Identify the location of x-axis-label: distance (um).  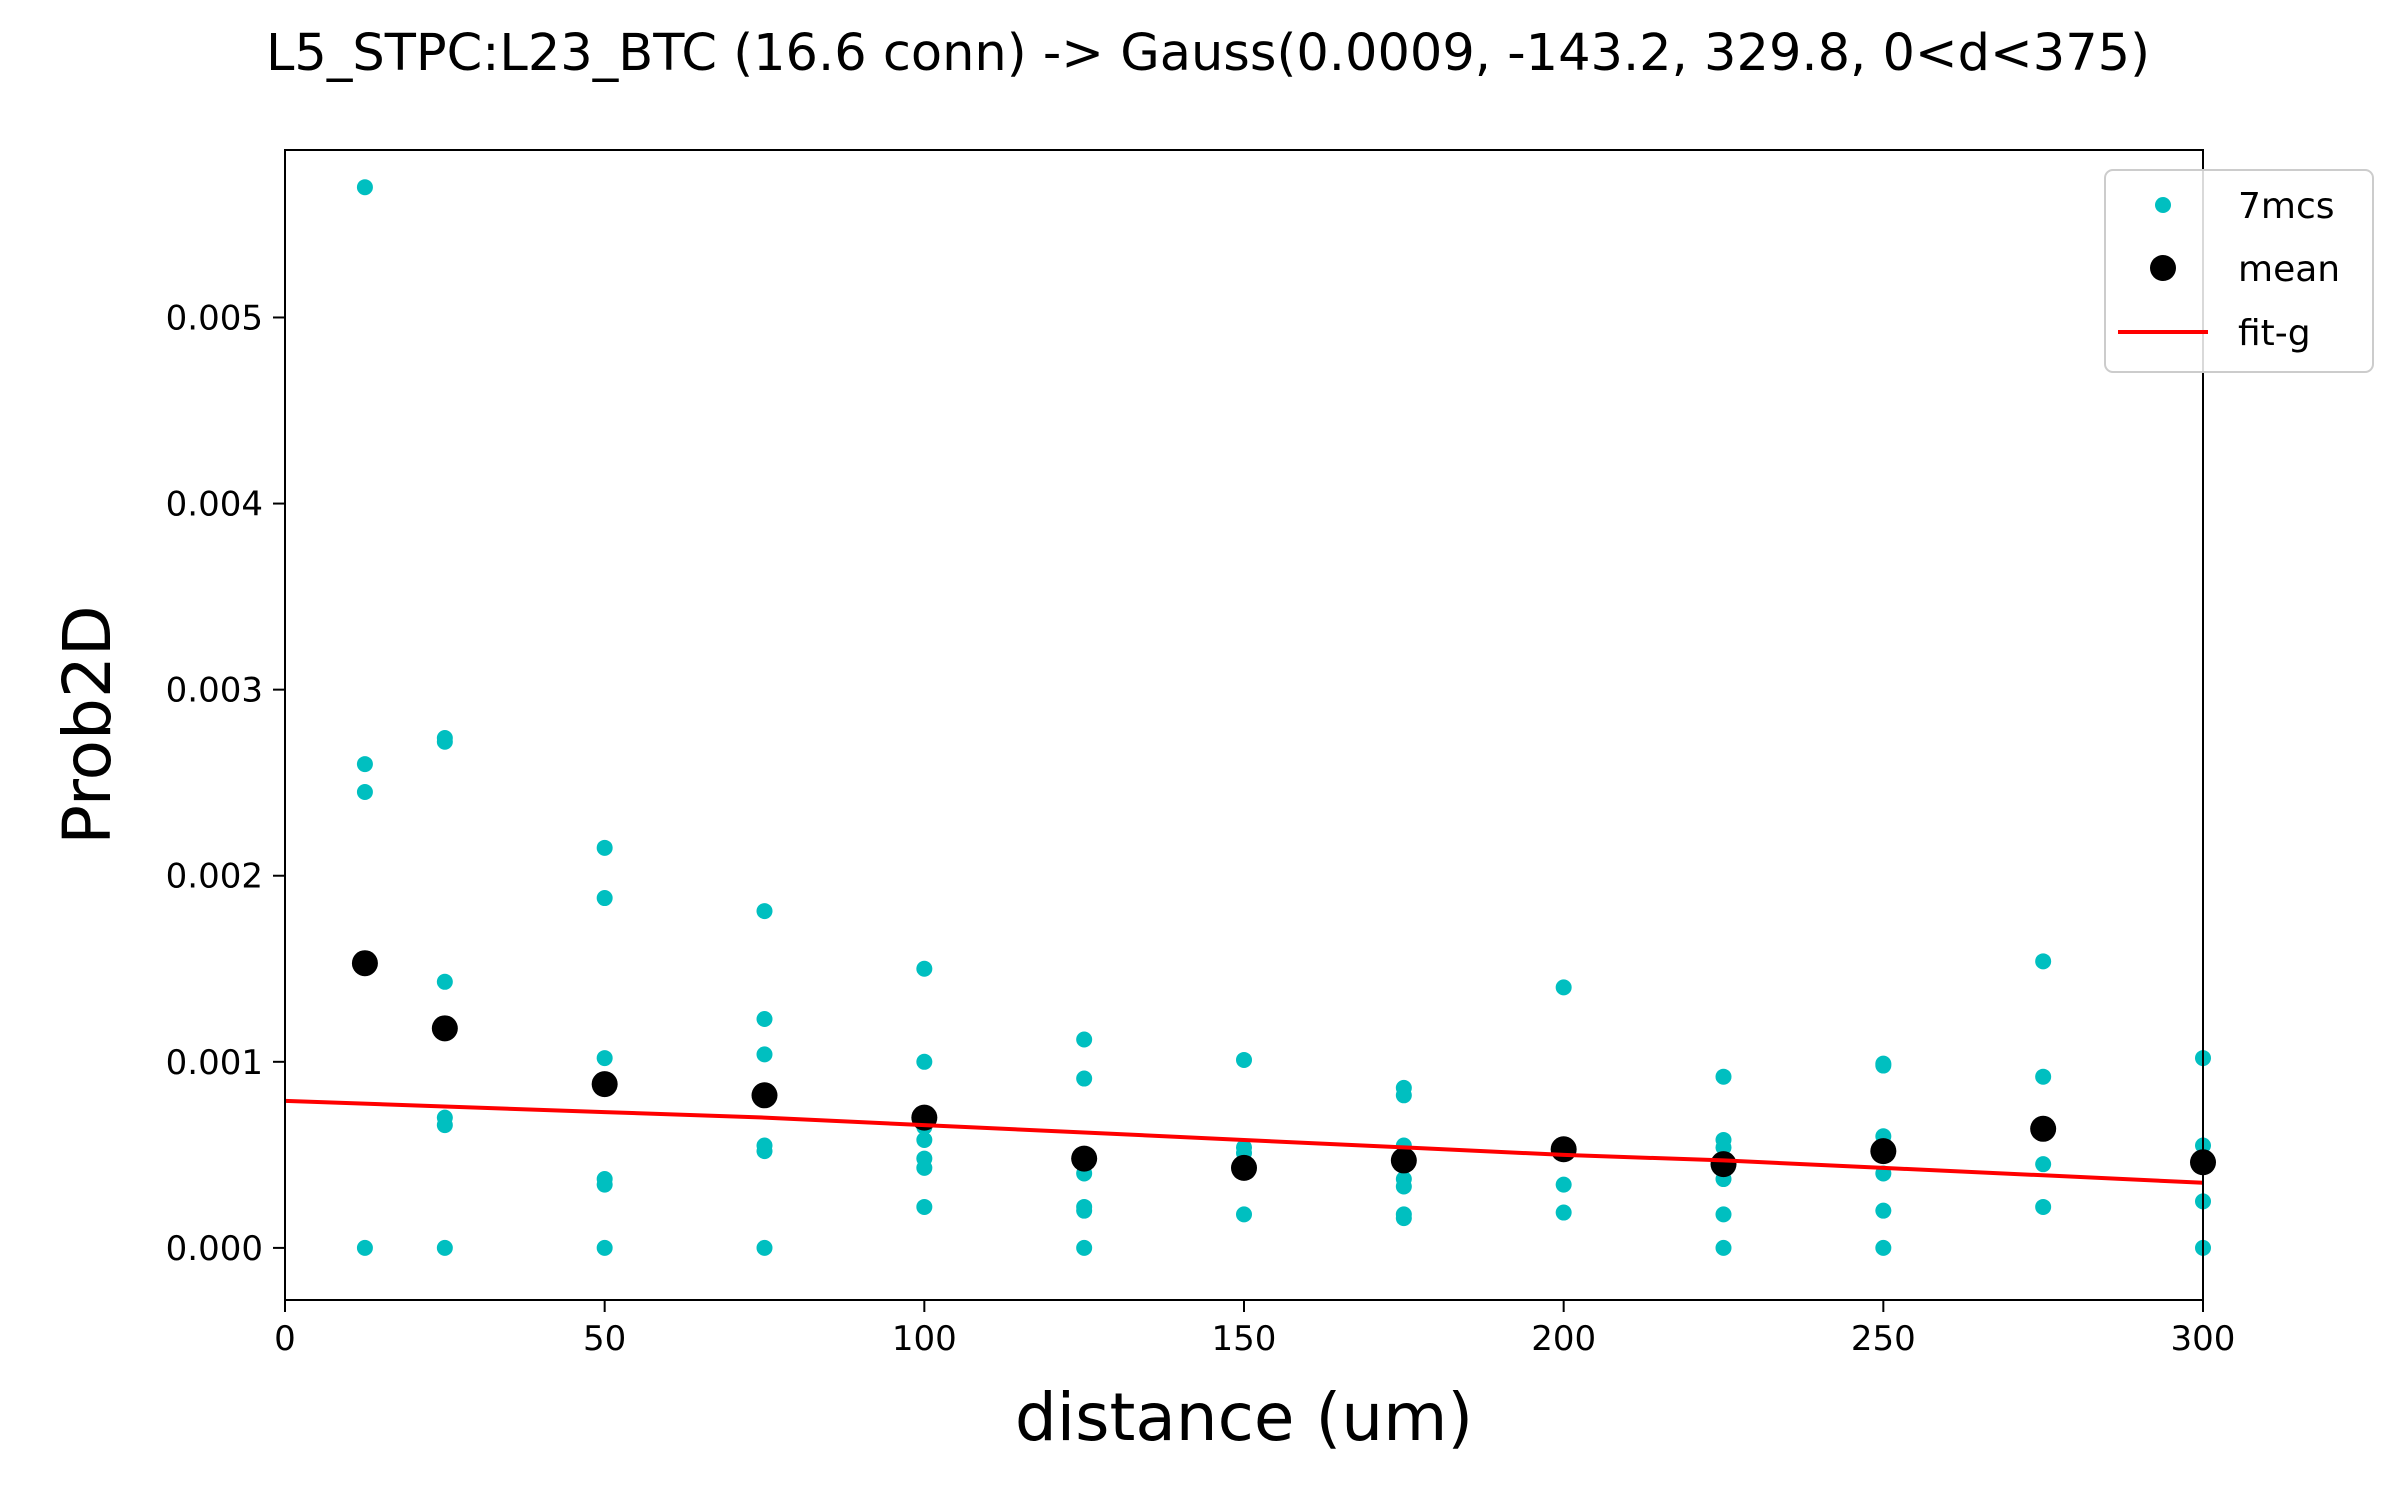
(1244, 1417).